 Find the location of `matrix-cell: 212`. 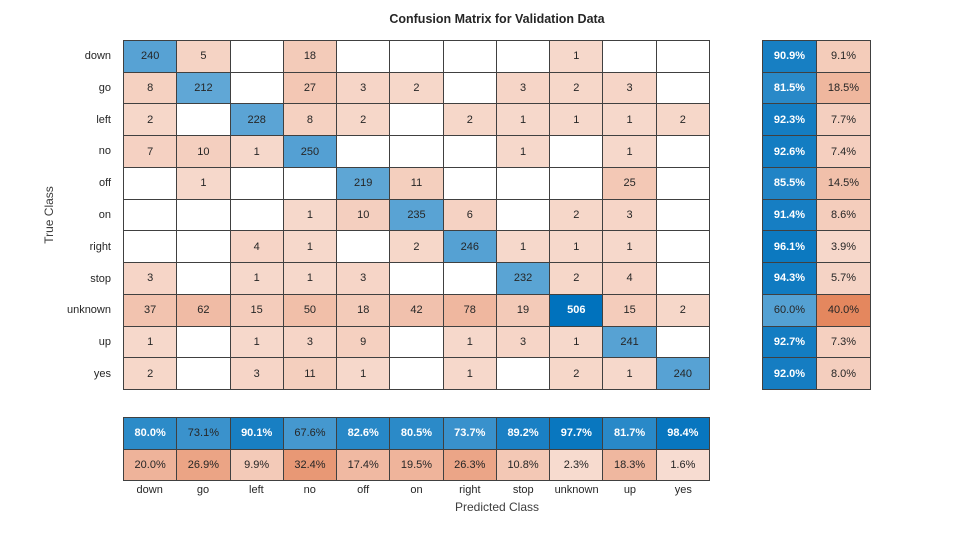

matrix-cell: 212 is located at coordinates (203, 88).